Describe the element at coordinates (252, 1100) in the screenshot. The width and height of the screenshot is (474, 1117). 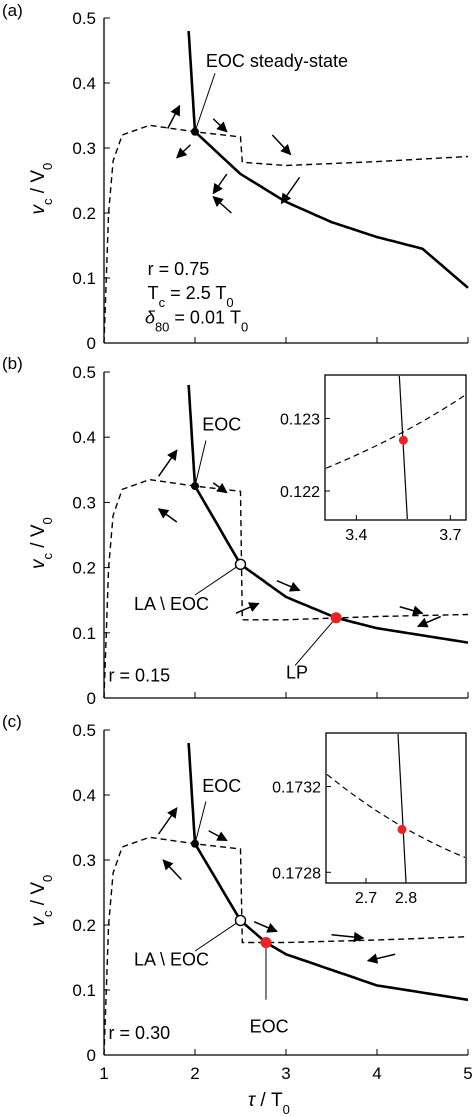
I see `x-axis-label-part: τ` at that location.